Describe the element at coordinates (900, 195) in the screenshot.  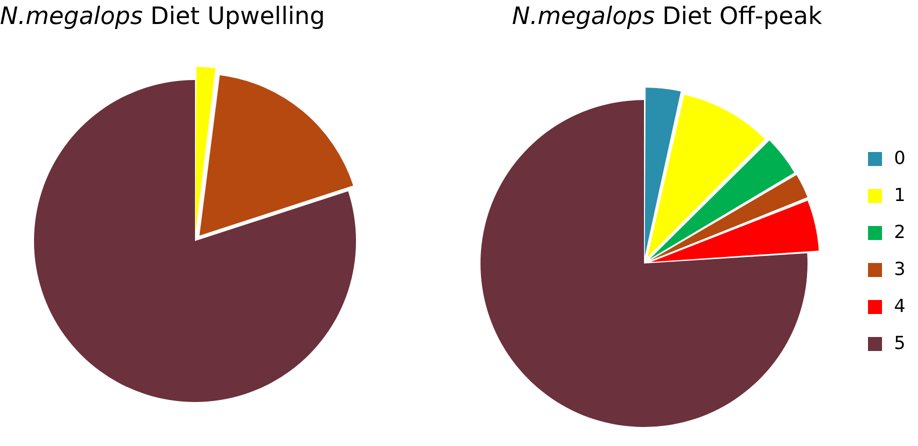
I see `legend-label: 1` at that location.